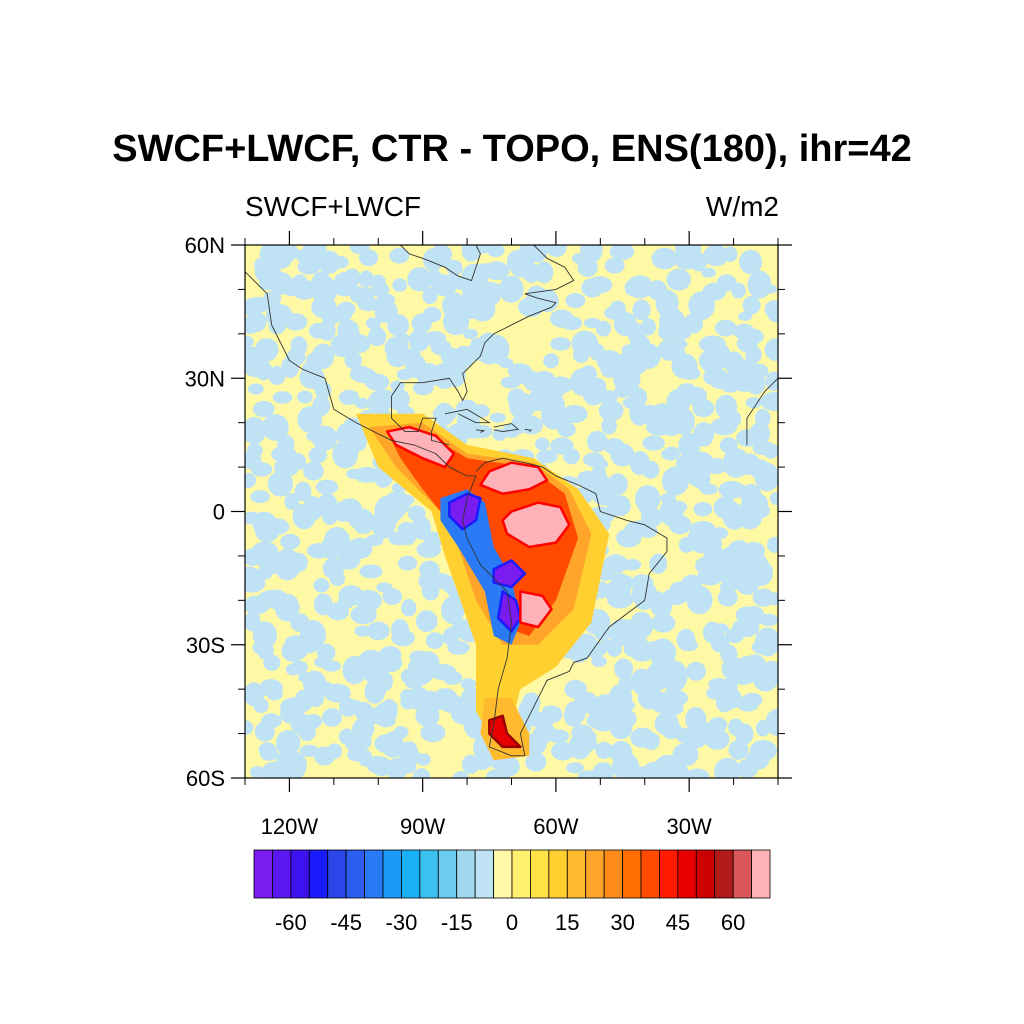 The image size is (1024, 1024). What do you see at coordinates (514, 478) in the screenshot?
I see `northern-sa-positive` at bounding box center [514, 478].